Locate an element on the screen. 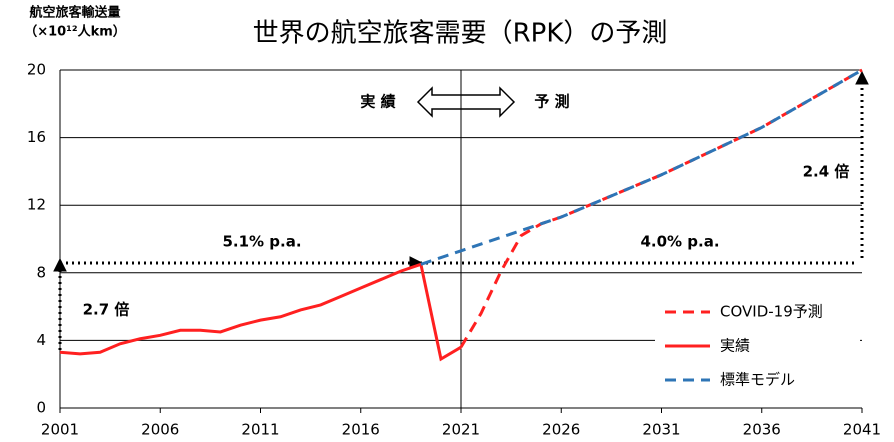 The image size is (894, 442). annotation: 4.0% p.a. is located at coordinates (679, 242).